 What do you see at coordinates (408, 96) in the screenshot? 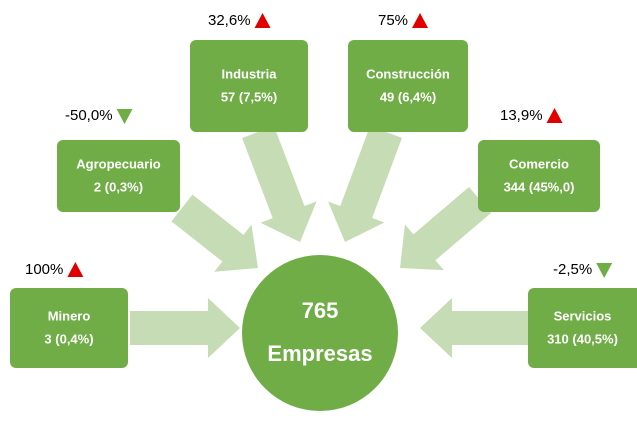
I see `node-value: 49 (6,4%)` at bounding box center [408, 96].